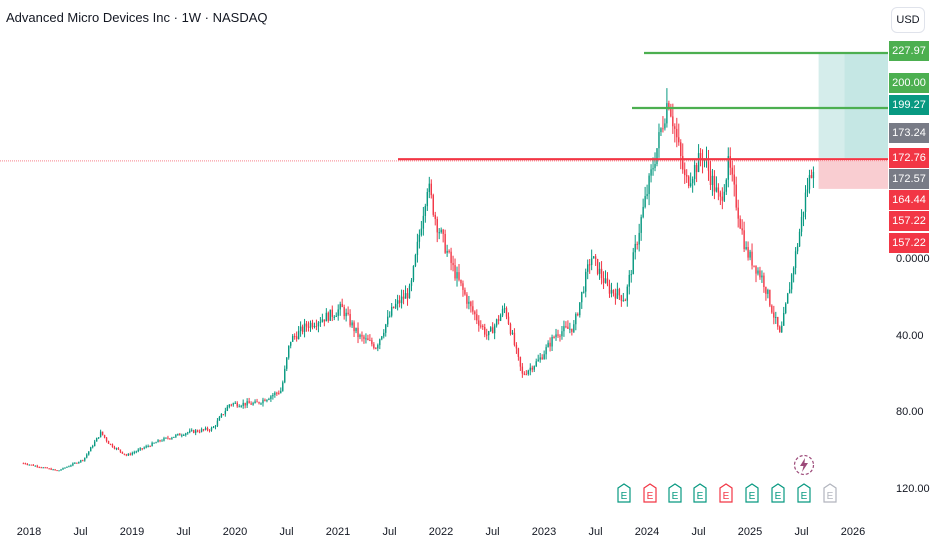 This screenshot has height=550, width=932. I want to click on x-tick-label: 2023, so click(544, 532).